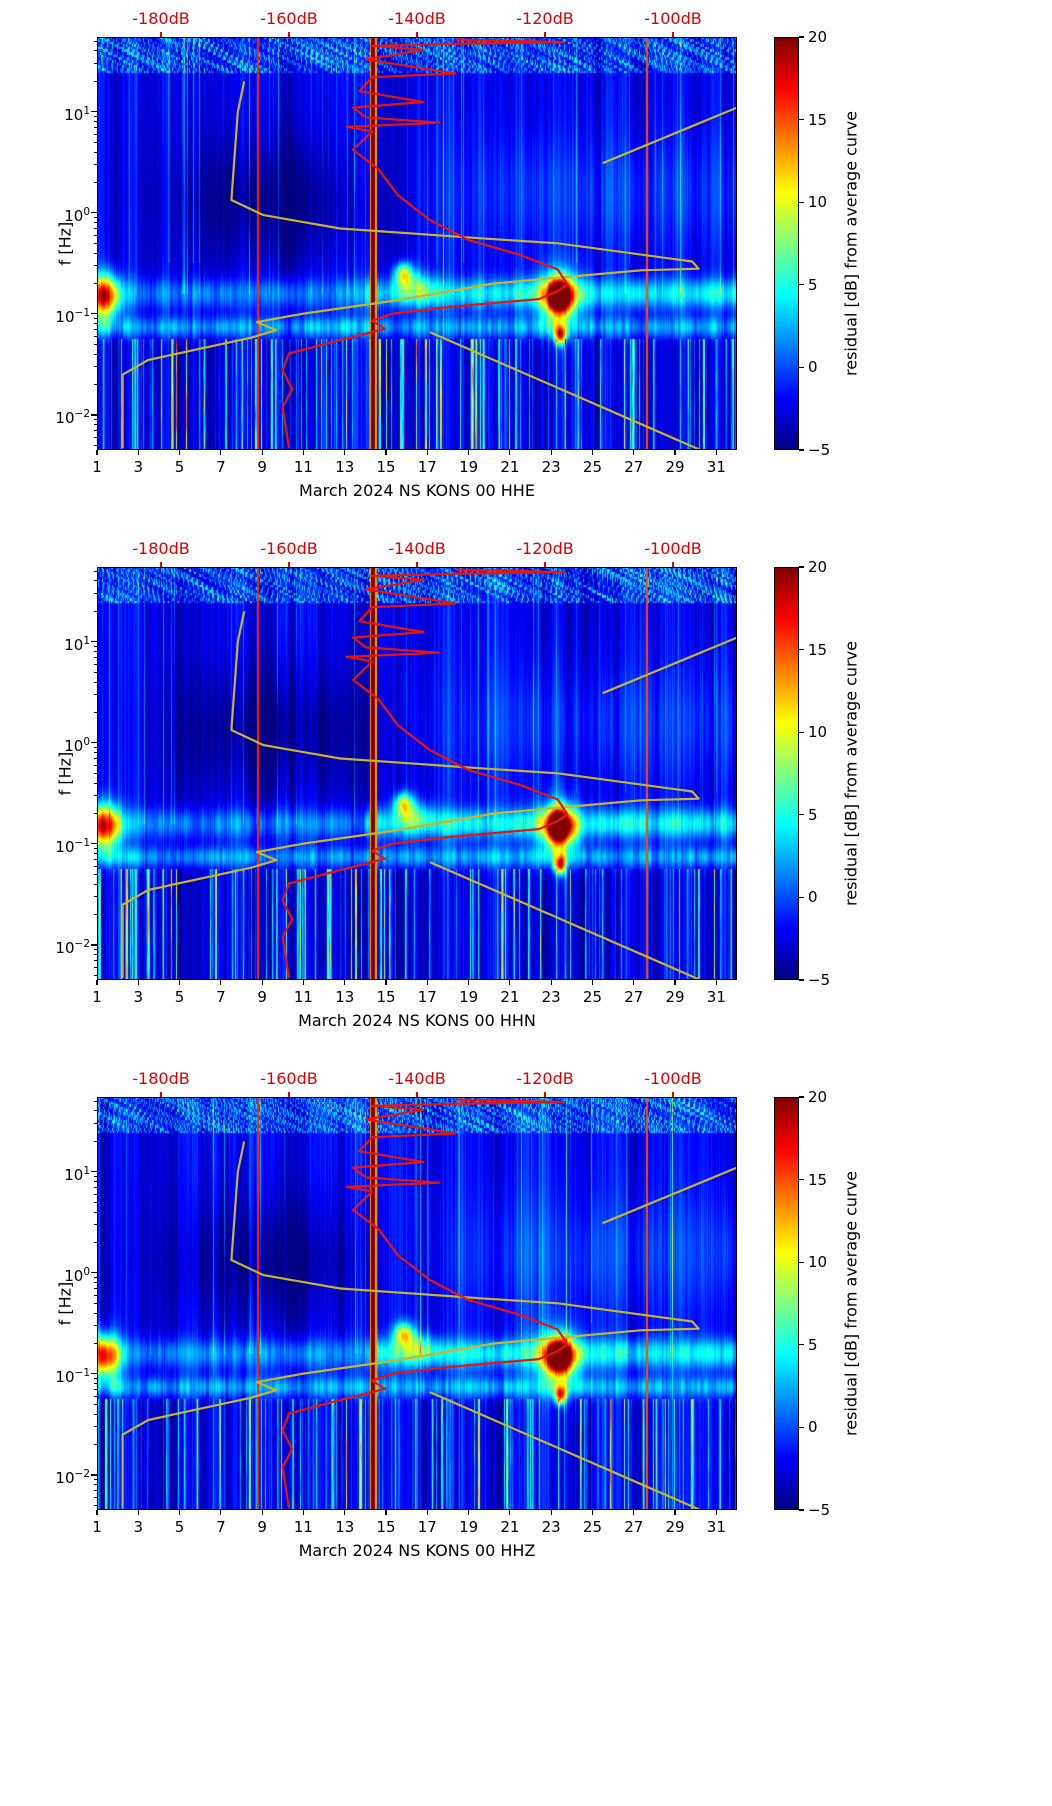  What do you see at coordinates (469, 997) in the screenshot?
I see `x-tick-label: 19` at bounding box center [469, 997].